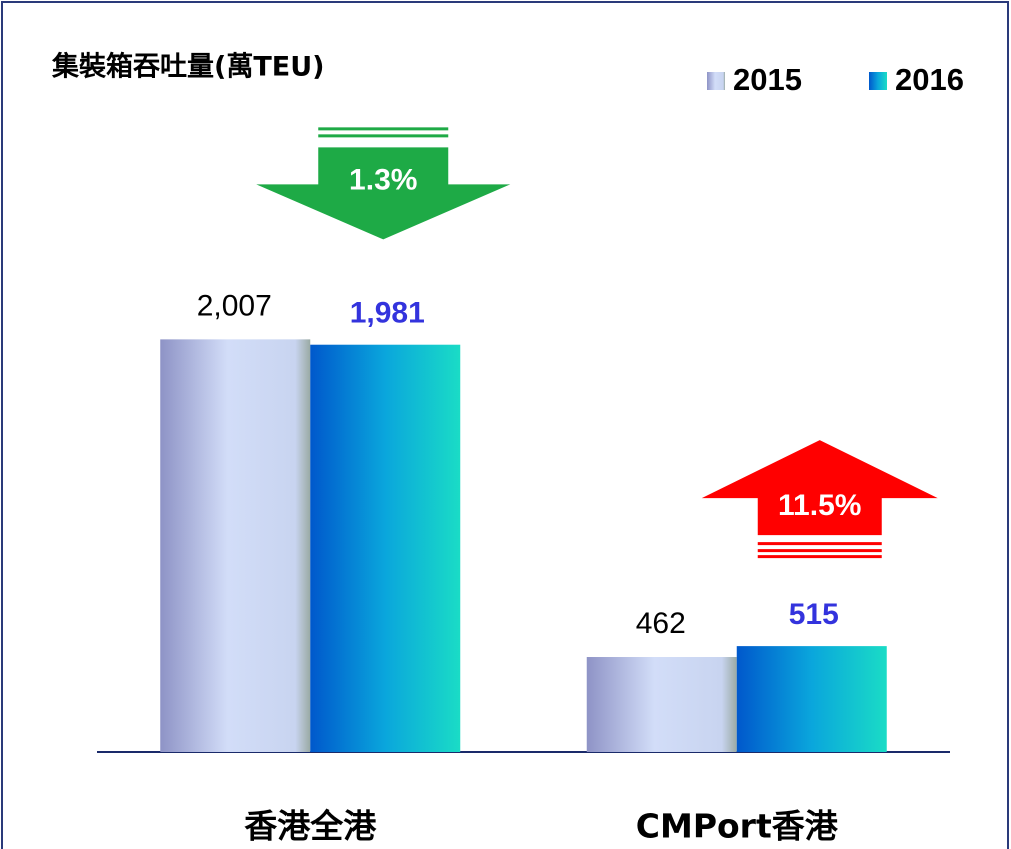 The height and width of the screenshot is (849, 1011). I want to click on value-label: 515, so click(814, 614).